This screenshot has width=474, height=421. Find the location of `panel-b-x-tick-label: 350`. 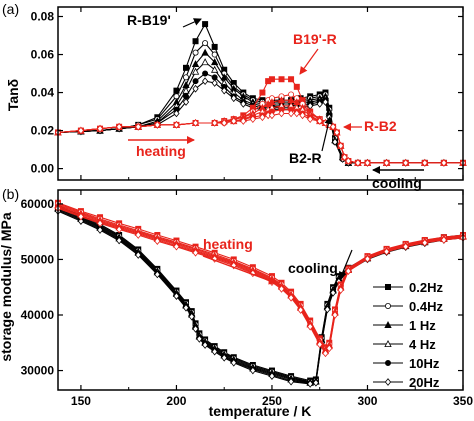

panel-b-x-tick-label: 350 is located at coordinates (463, 401).